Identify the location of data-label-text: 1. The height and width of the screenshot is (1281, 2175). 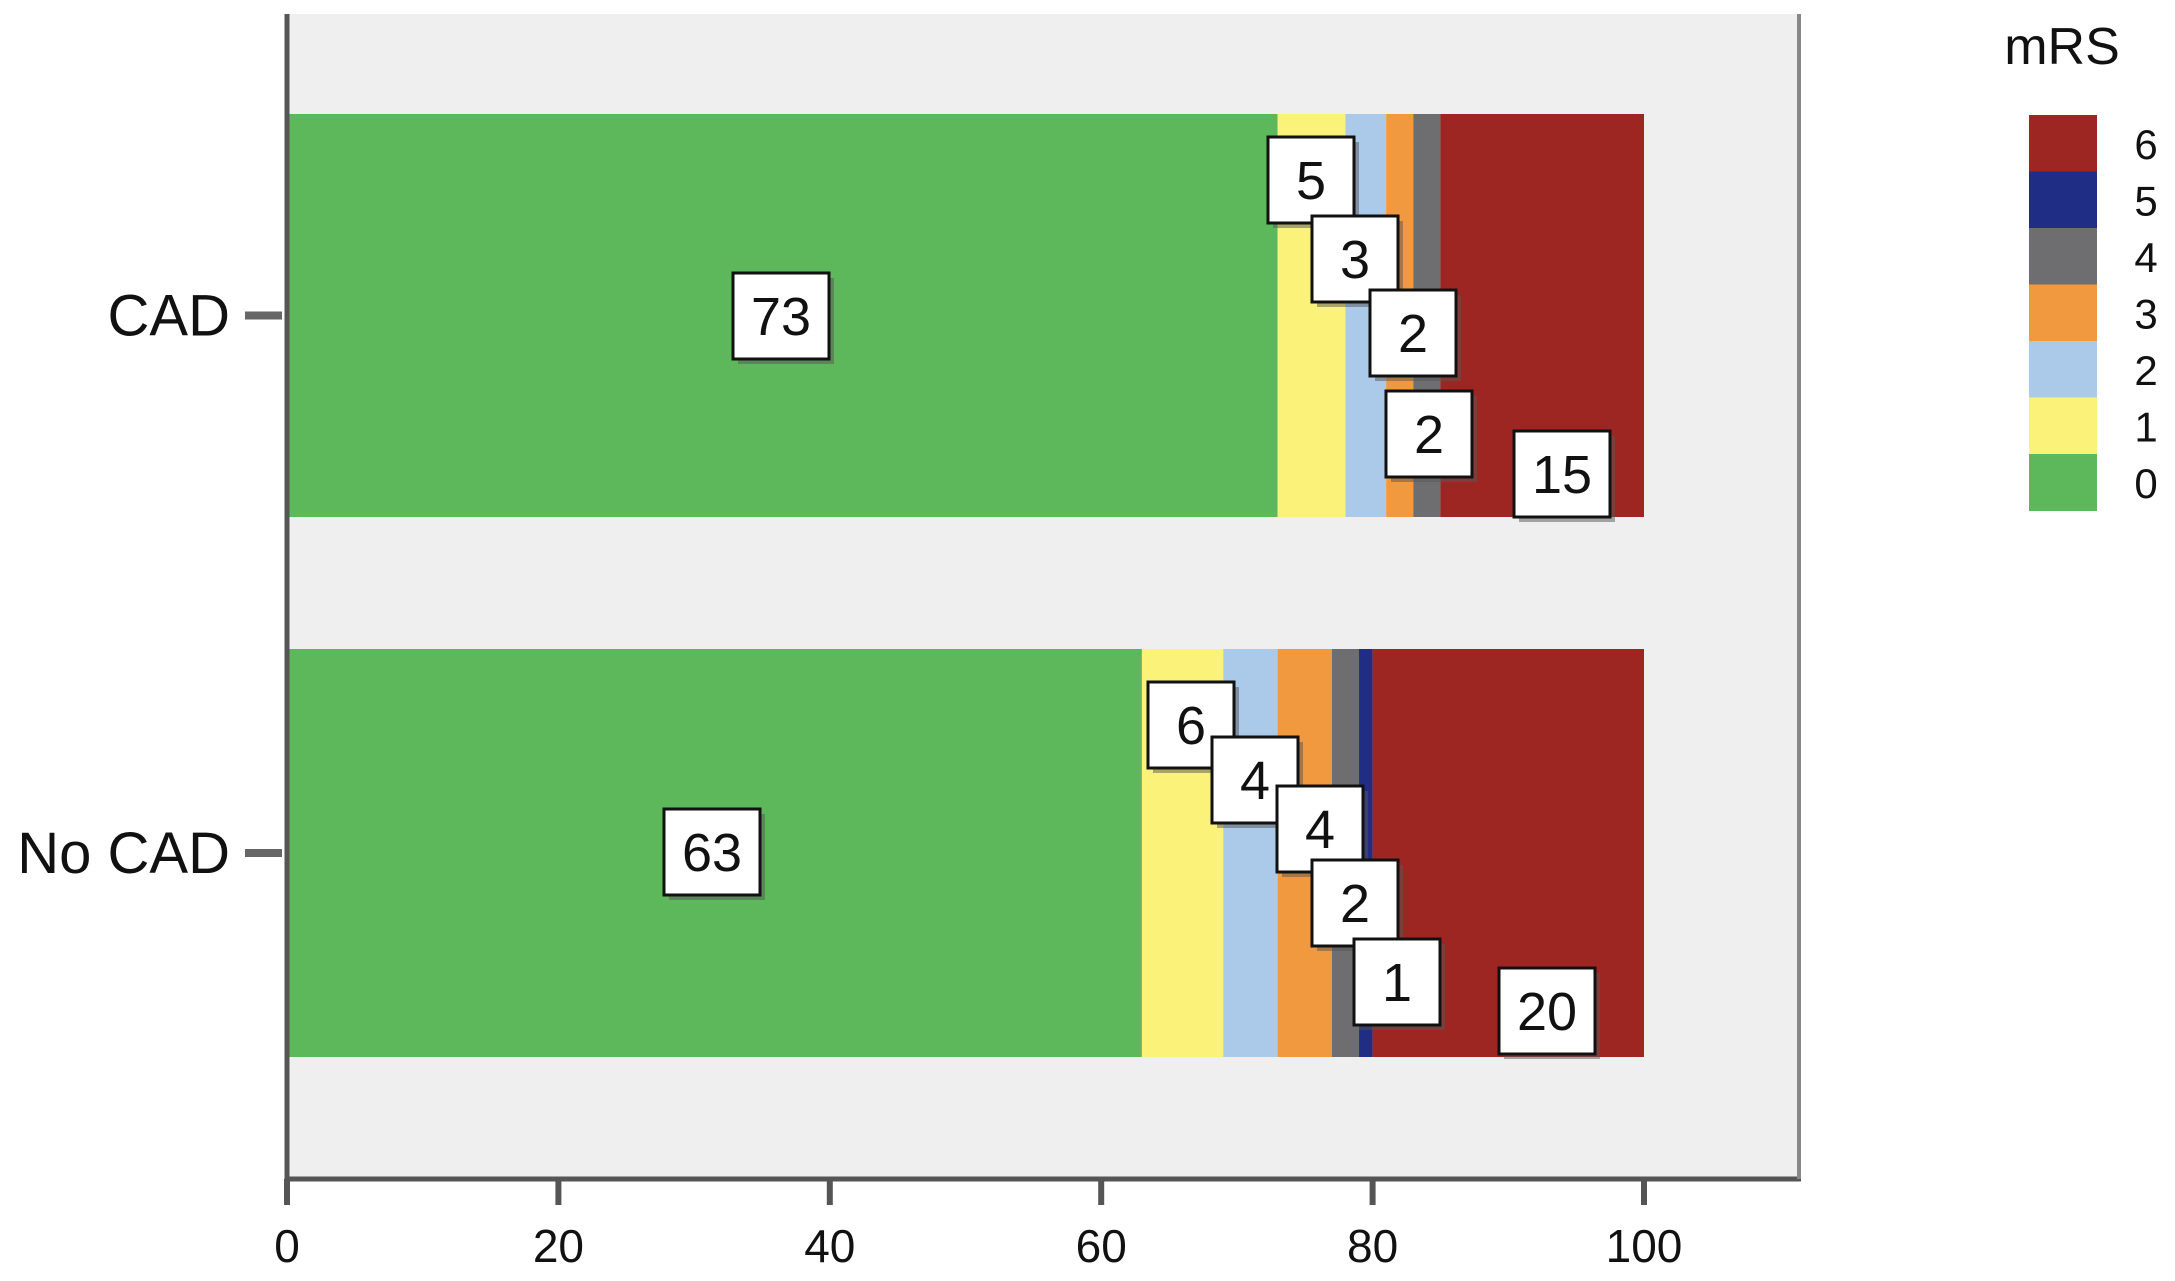
(1397, 983).